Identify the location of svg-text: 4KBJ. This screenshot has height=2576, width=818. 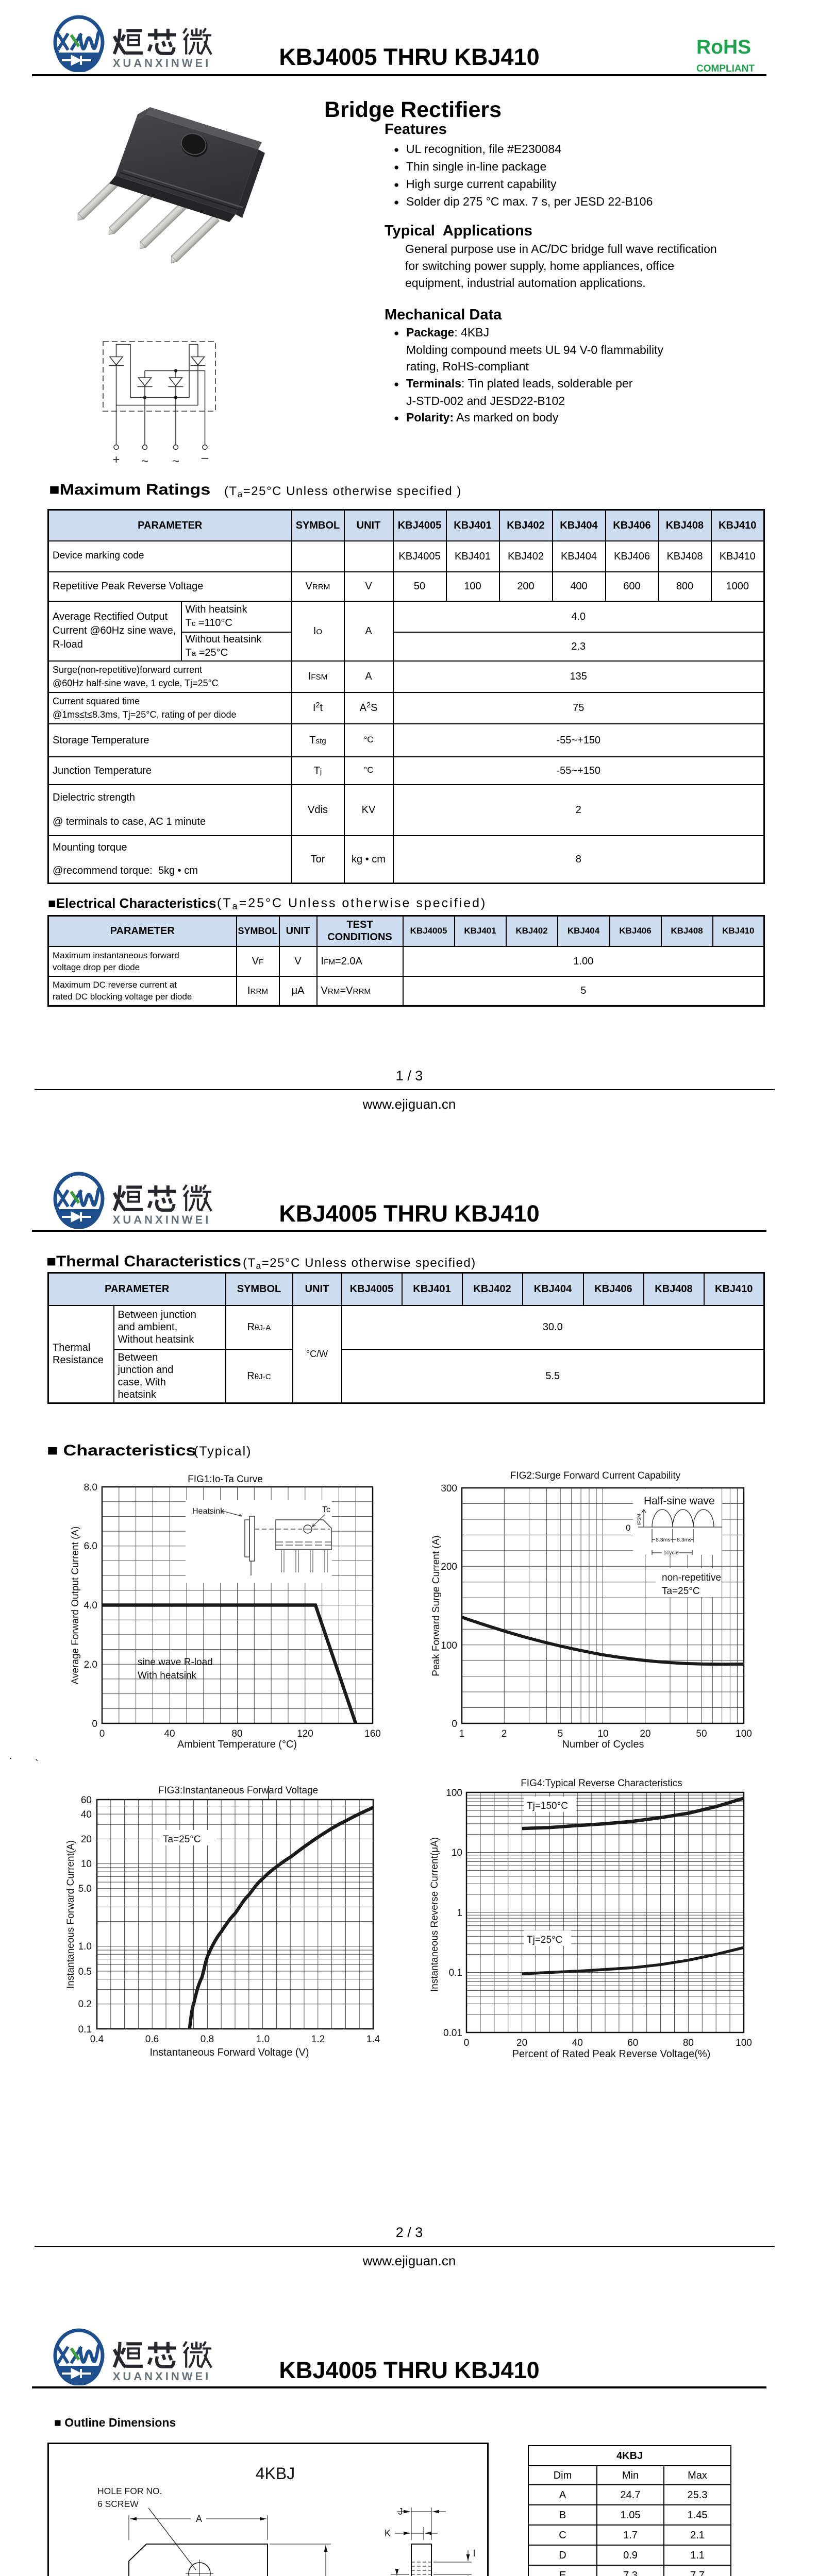
(275, 2473).